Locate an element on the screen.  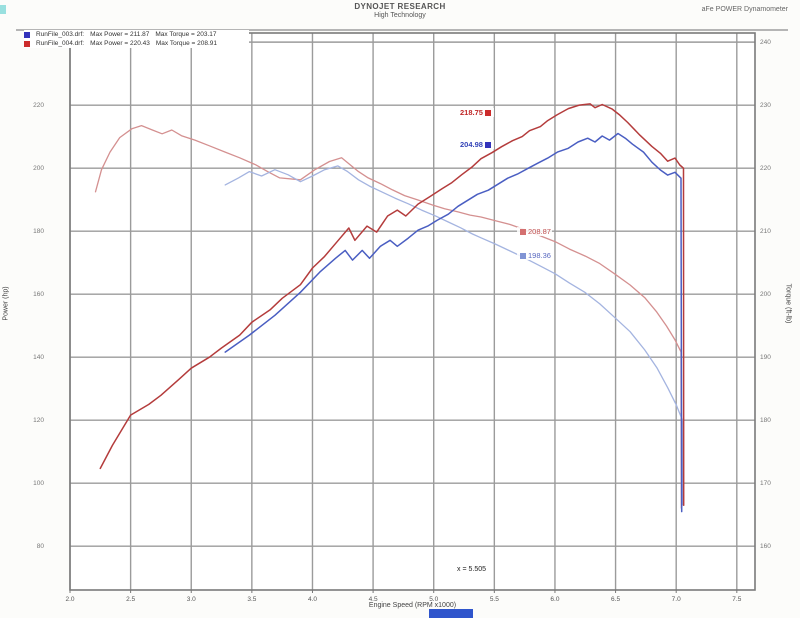
blue-torque-marker-icon is located at coordinates (523, 255).